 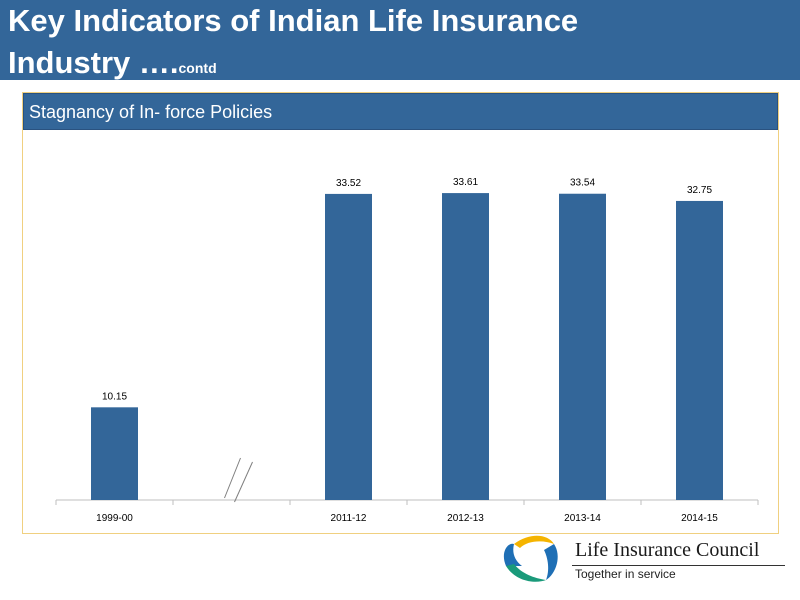 I want to click on x-tick-label: 2014-15, so click(x=699, y=518).